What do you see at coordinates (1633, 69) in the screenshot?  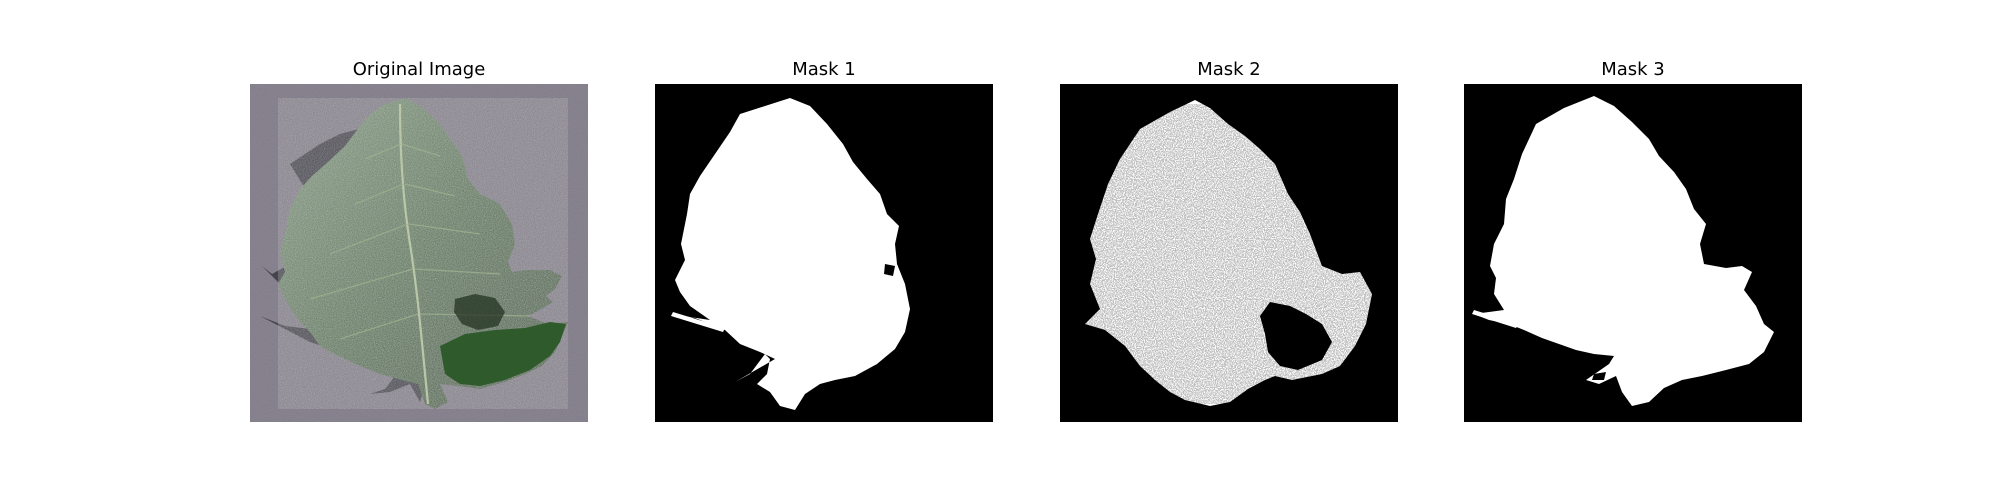 I see `panel-title-mask-3: Mask 3` at bounding box center [1633, 69].